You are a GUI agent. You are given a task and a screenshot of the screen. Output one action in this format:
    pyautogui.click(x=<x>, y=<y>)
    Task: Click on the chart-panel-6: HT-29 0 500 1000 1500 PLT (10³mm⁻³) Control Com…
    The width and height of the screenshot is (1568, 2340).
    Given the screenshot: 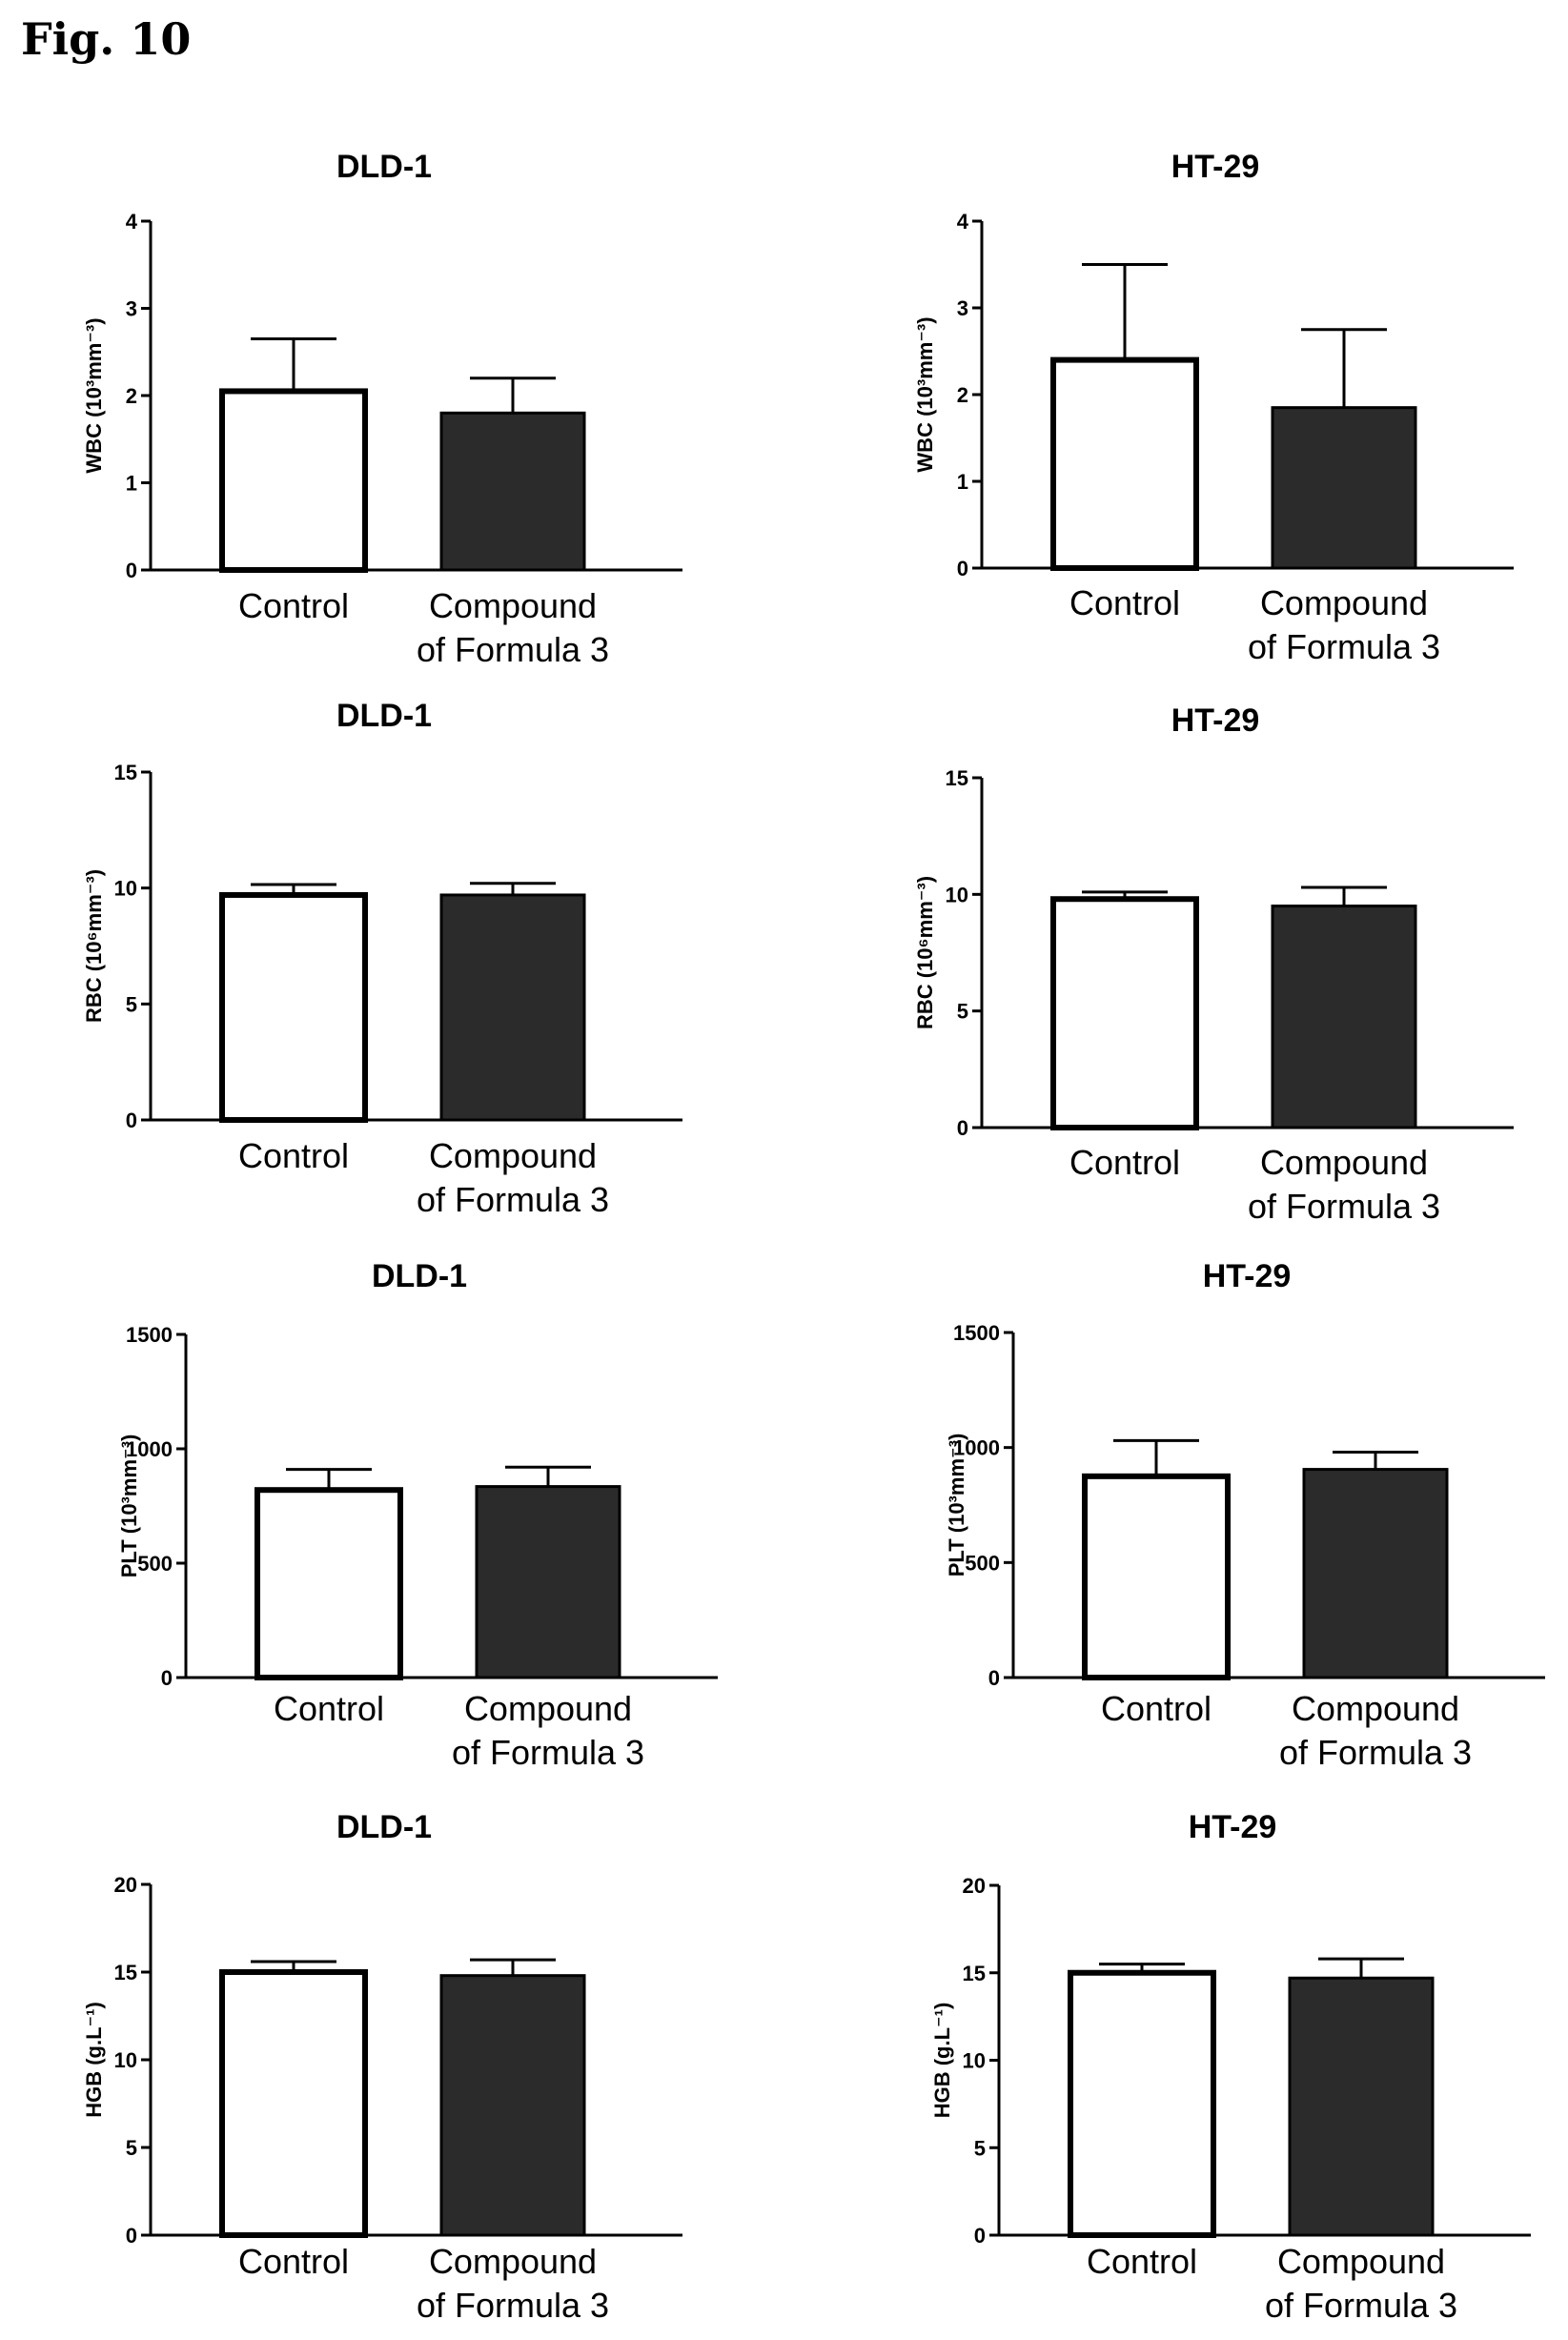 What is the action you would take?
    pyautogui.click(x=1245, y=1515)
    